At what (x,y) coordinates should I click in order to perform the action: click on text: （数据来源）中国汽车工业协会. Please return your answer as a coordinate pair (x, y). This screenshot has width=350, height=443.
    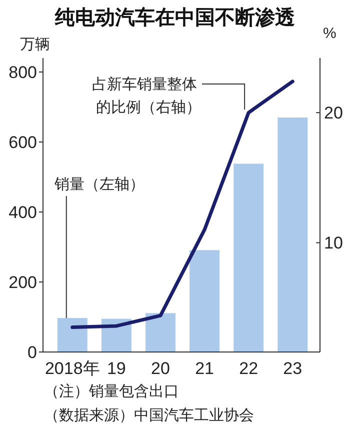
    Looking at the image, I should click on (149, 415).